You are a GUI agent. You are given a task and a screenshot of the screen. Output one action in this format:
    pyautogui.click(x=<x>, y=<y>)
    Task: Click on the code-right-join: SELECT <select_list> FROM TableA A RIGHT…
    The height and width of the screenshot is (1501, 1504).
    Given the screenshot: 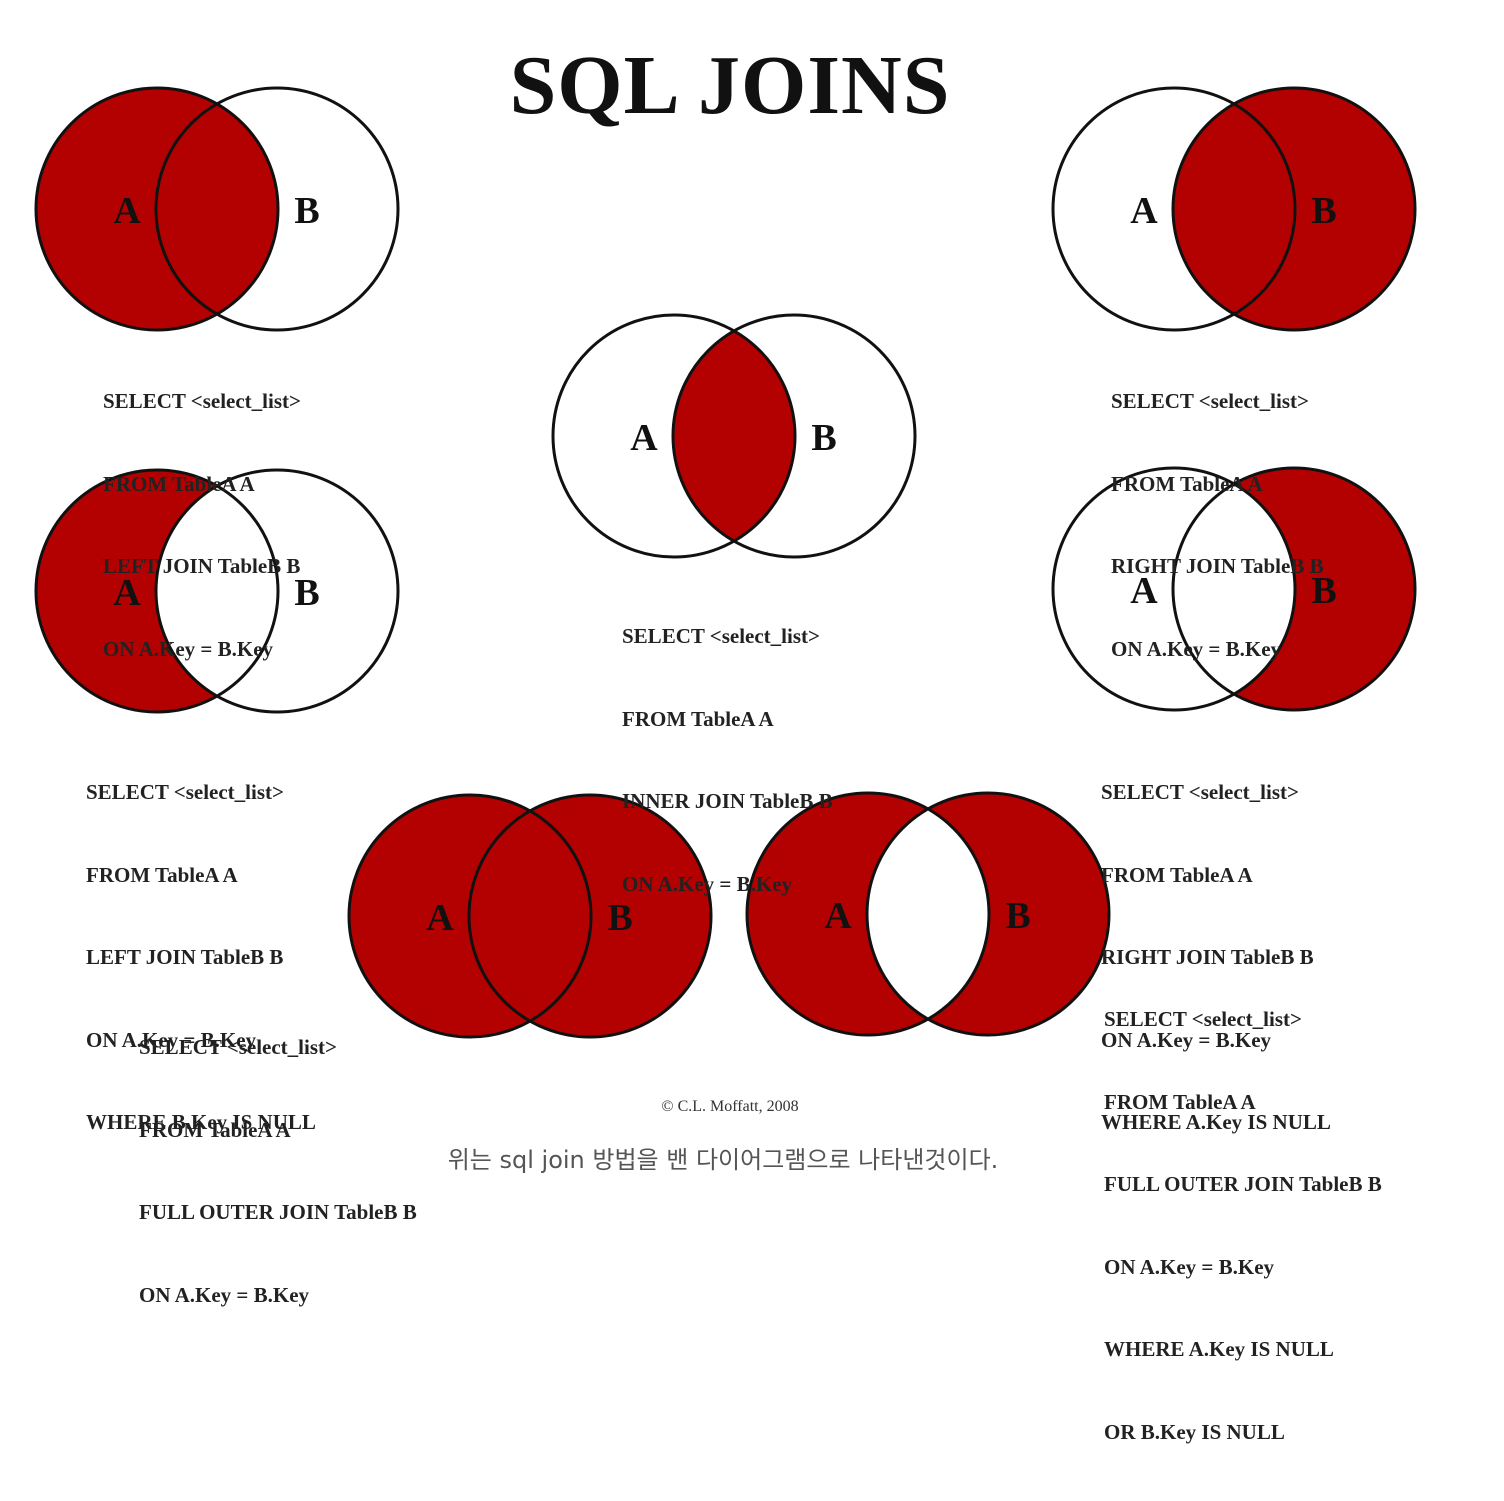 What is the action you would take?
    pyautogui.click(x=1217, y=525)
    